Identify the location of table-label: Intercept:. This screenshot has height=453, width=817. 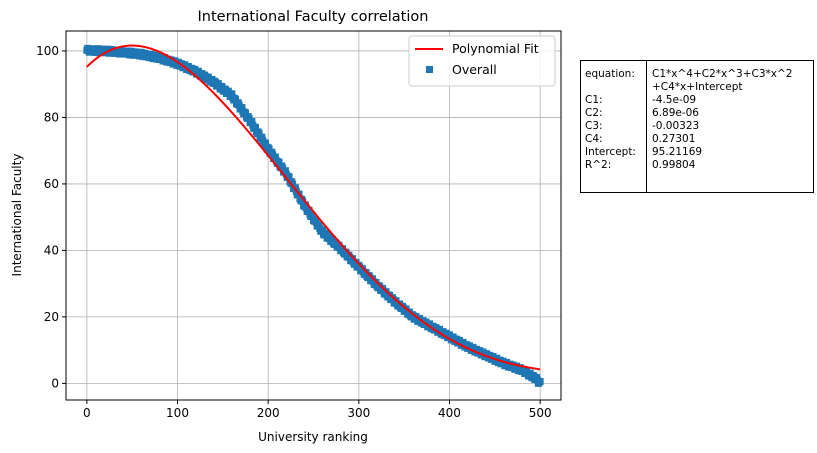
(610, 152).